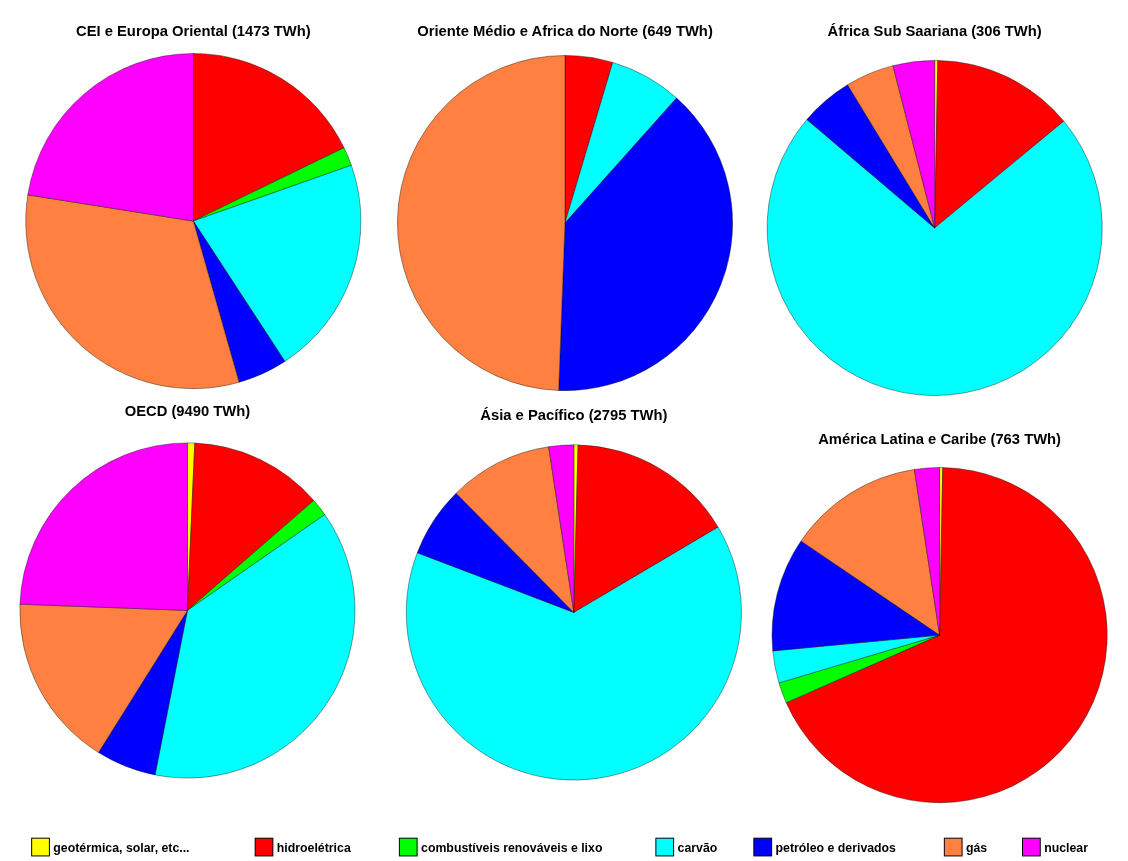 Image resolution: width=1128 pixels, height=861 pixels. What do you see at coordinates (565, 30) in the screenshot?
I see `chart-title: Oriente Médio e Africa do Norte (649 TWh)` at bounding box center [565, 30].